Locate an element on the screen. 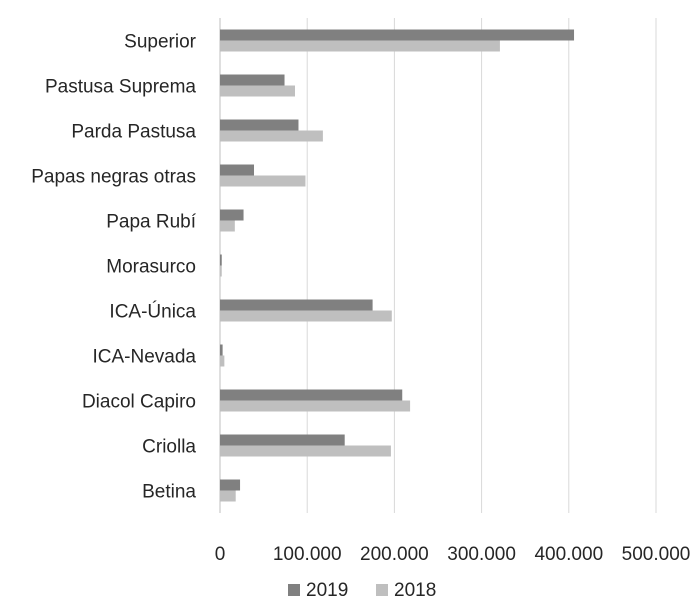  category-label: Criolla is located at coordinates (169, 447).